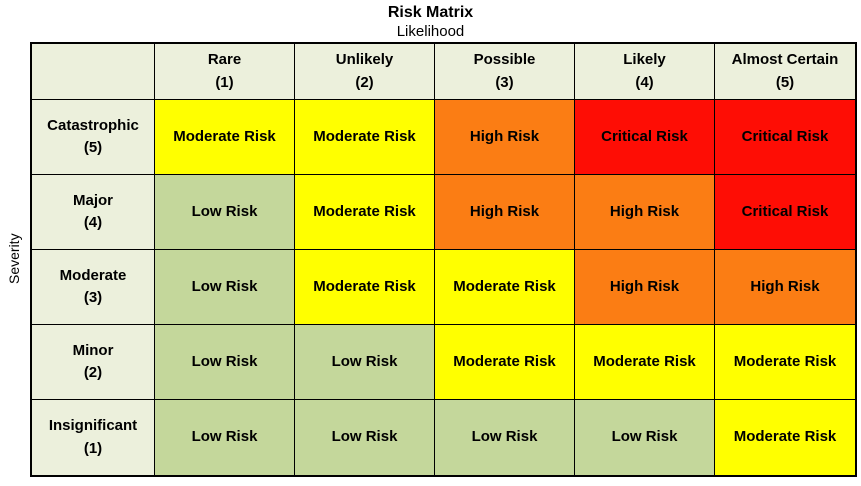  Describe the element at coordinates (365, 72) in the screenshot. I see `column-header-unlikely: Unlikely (2)` at that location.